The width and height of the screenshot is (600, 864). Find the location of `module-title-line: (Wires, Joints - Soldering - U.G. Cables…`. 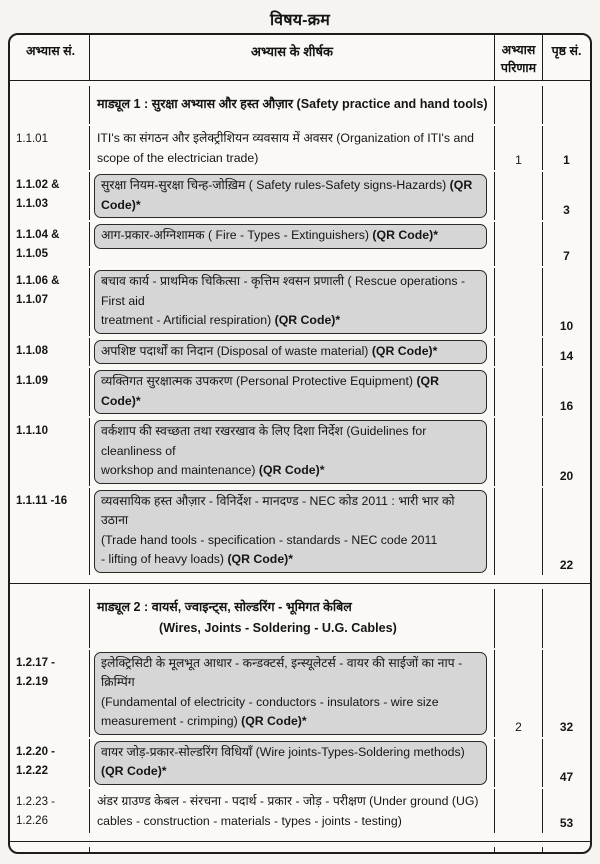

module-title-line: (Wires, Joints - Soldering - U.G. Cables… is located at coordinates (278, 627).